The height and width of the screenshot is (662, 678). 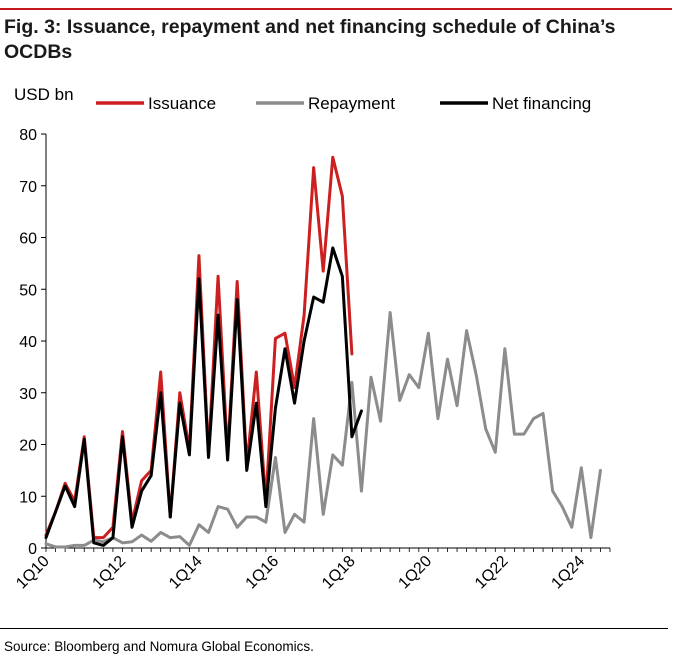 What do you see at coordinates (28, 239) in the screenshot?
I see `y-tick-label: 60` at bounding box center [28, 239].